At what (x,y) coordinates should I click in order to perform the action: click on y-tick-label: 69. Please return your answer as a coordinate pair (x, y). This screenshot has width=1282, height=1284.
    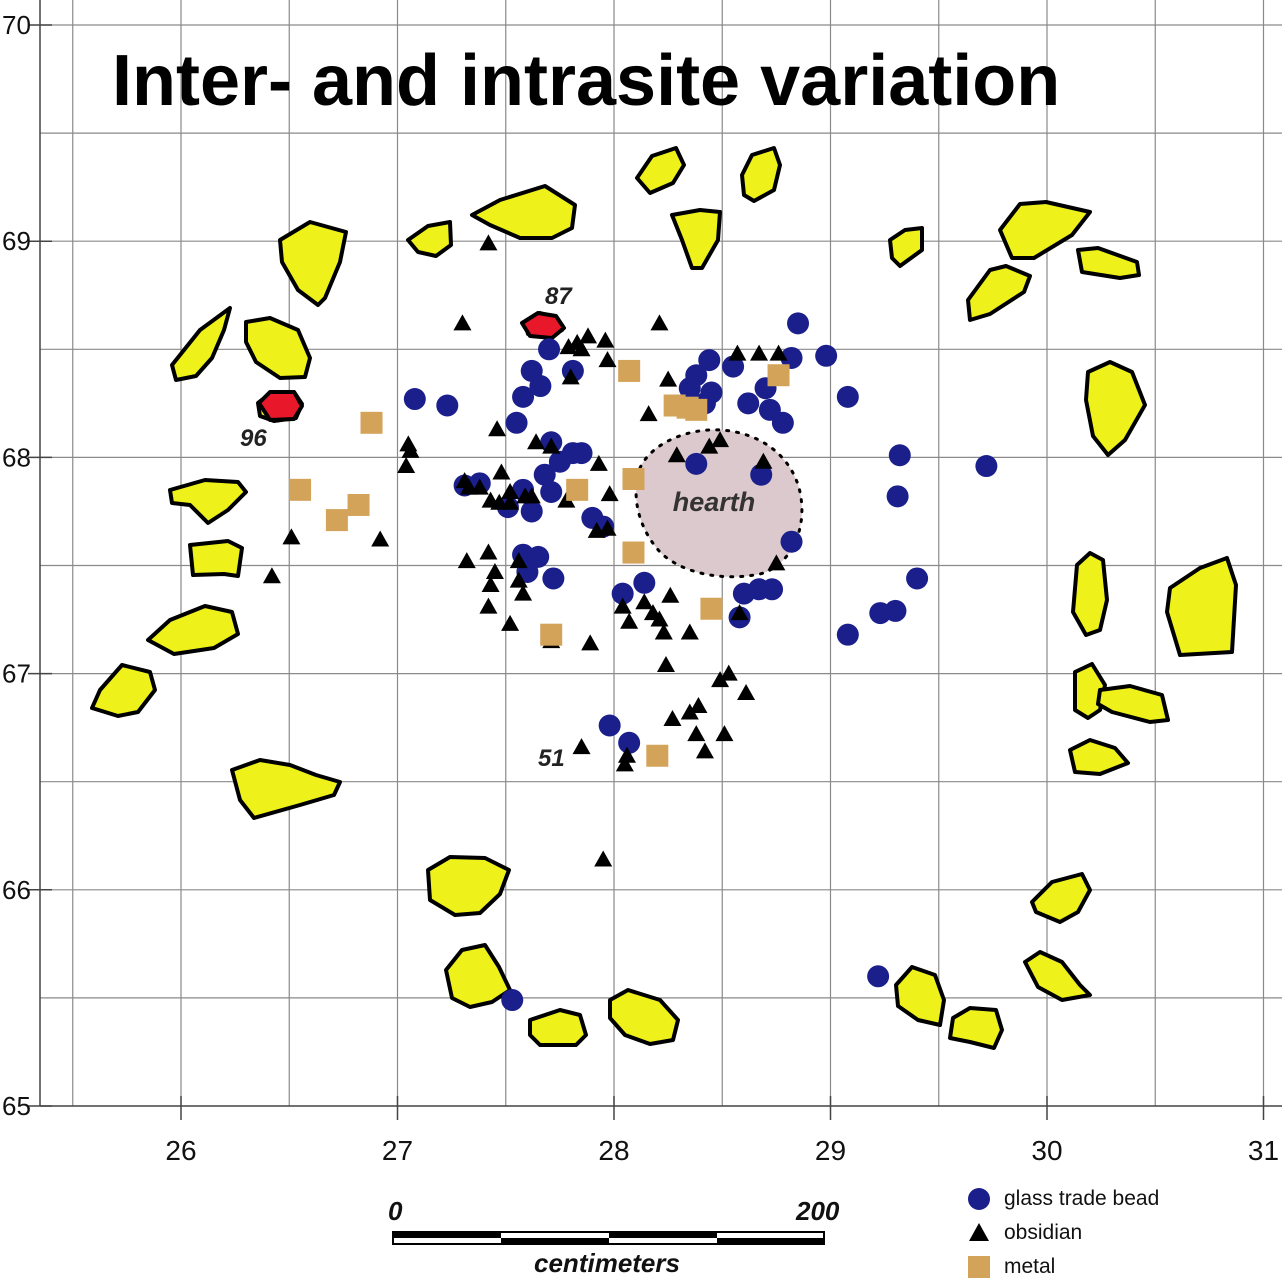
    Looking at the image, I should click on (16, 241).